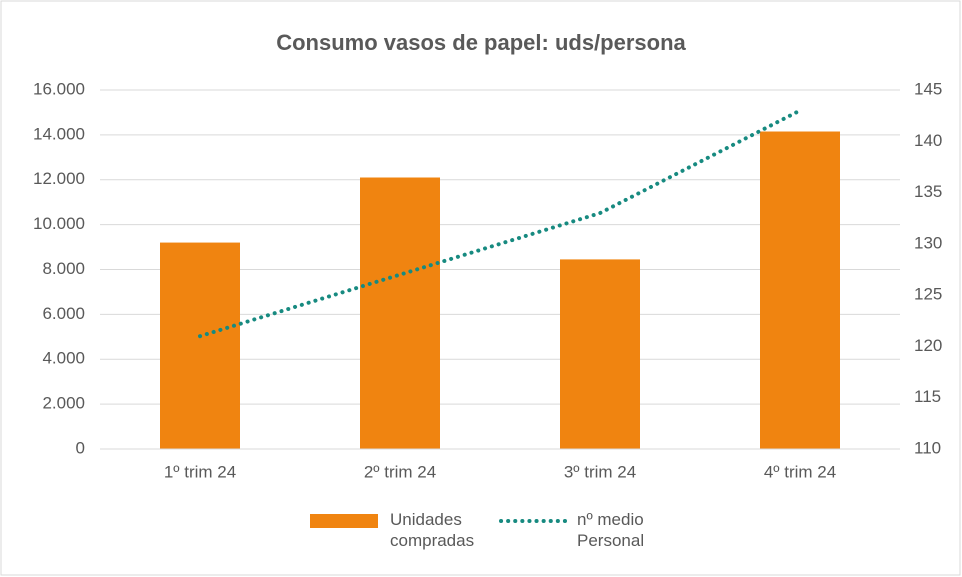  I want to click on legend-label: Unidades compradas, so click(432, 530).